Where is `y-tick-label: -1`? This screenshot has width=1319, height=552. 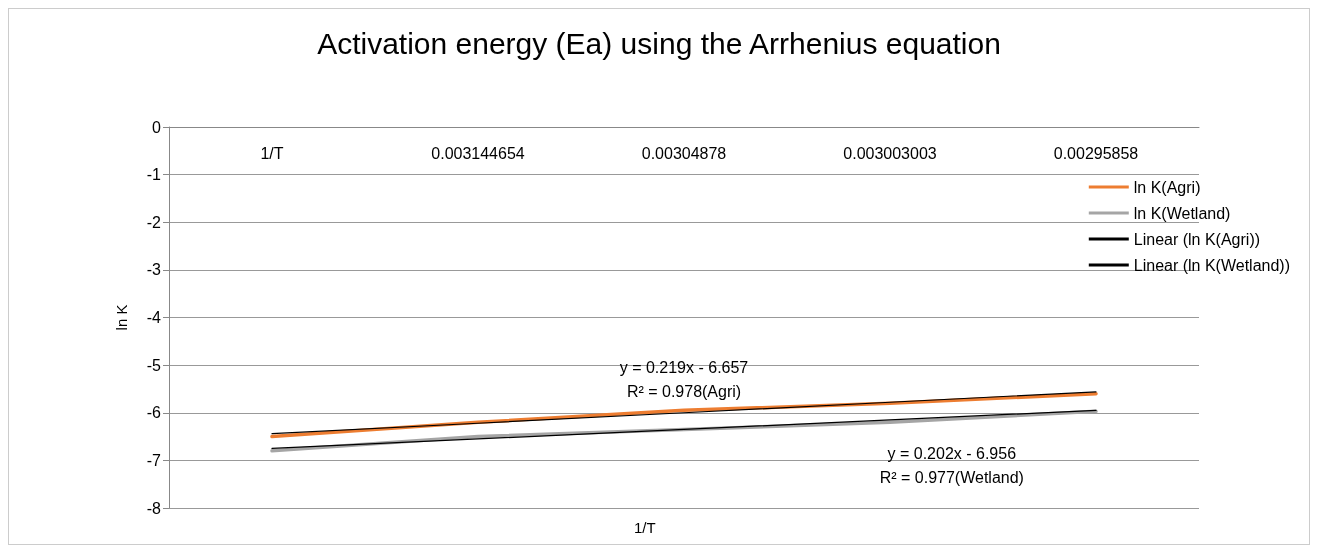 y-tick-label: -1 is located at coordinates (154, 175).